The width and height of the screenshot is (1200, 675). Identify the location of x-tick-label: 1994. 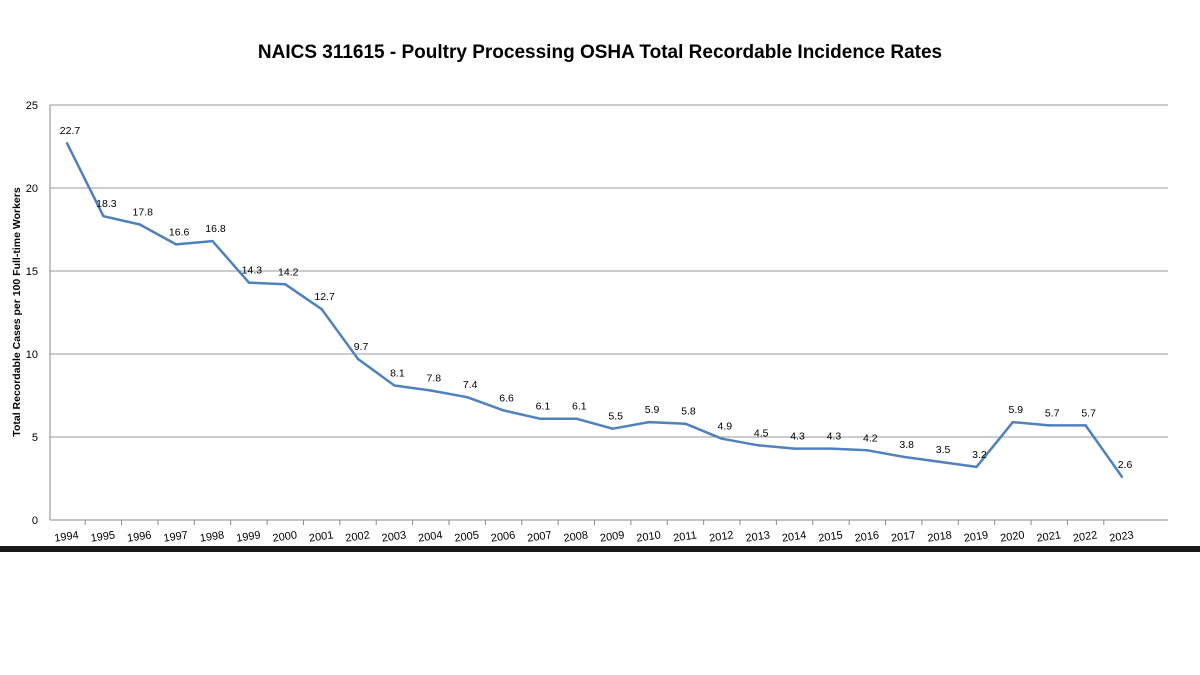
(67, 536).